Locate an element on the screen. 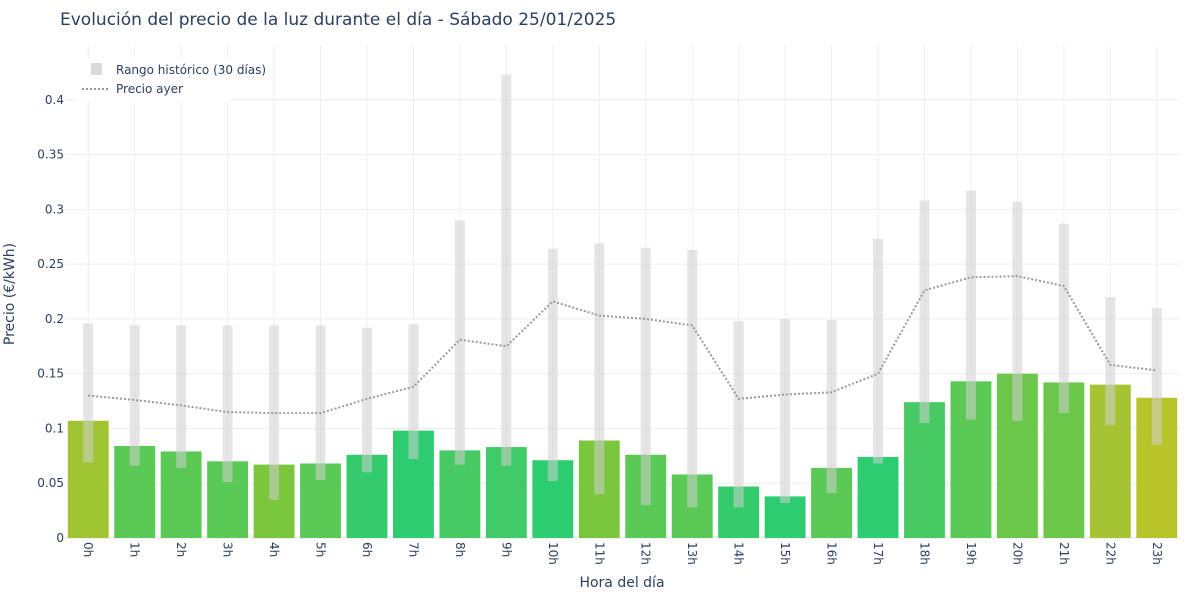 Image resolution: width=1200 pixels, height=600 pixels. x-tick-label: 16h is located at coordinates (832, 553).